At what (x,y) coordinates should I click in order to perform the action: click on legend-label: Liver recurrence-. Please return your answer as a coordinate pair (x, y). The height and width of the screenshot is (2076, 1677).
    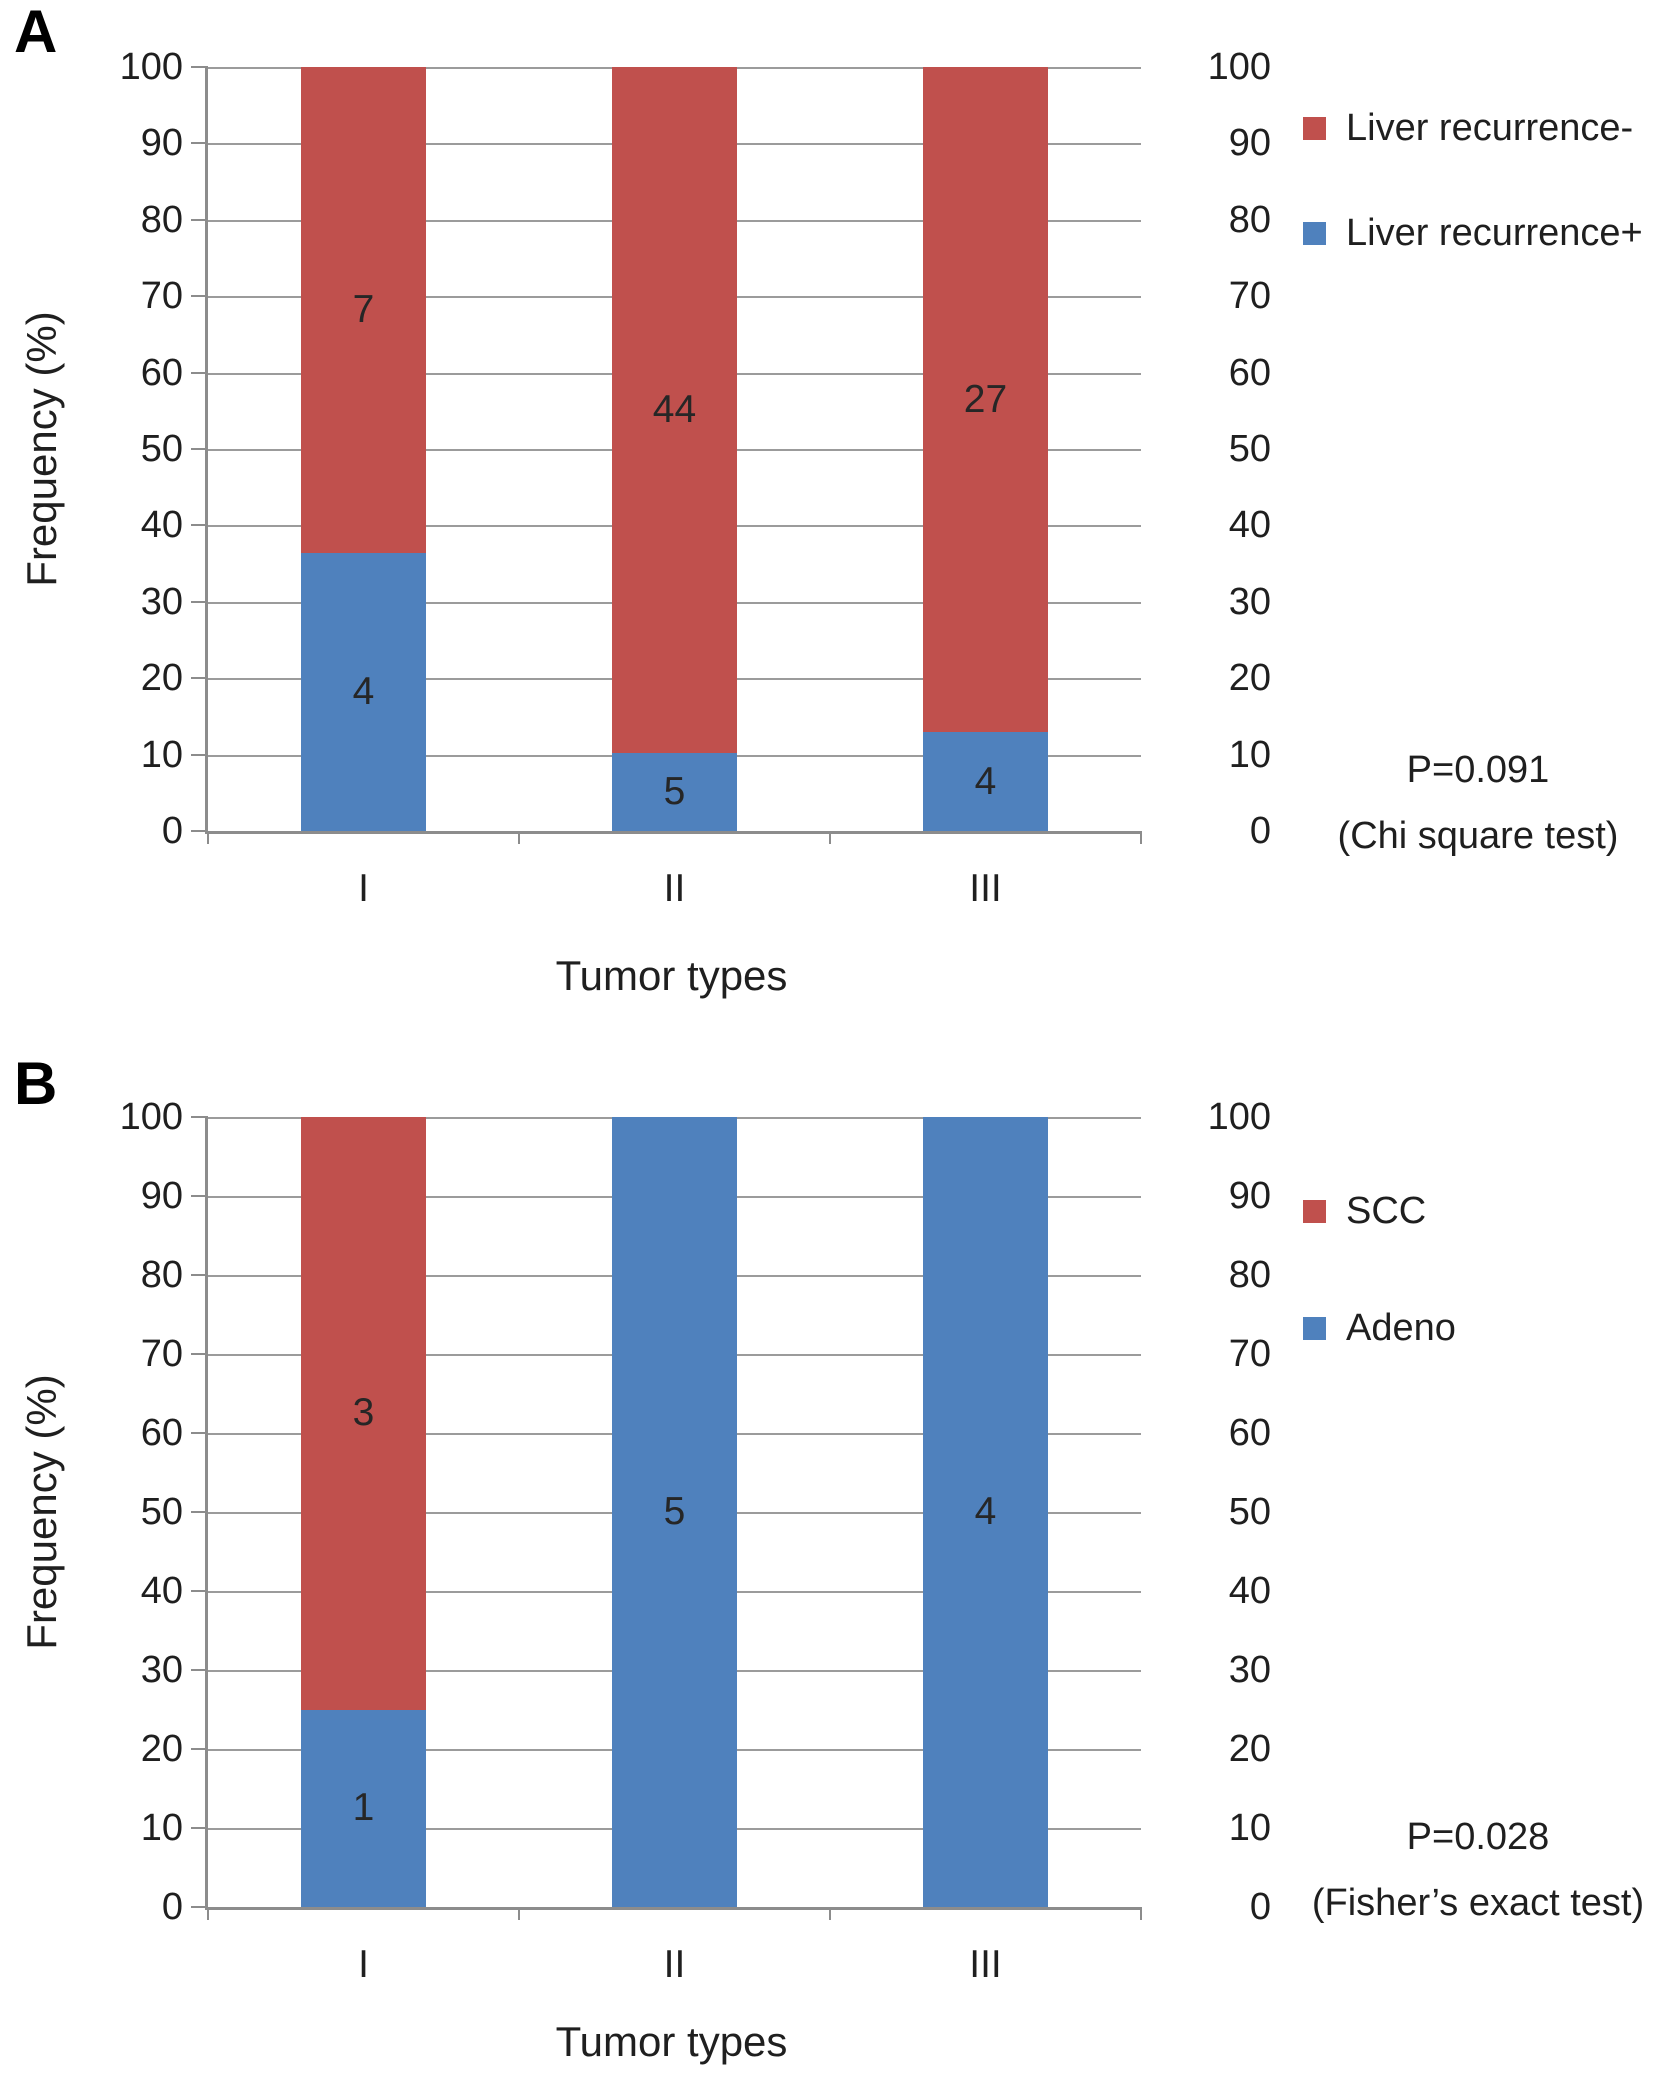
    Looking at the image, I should click on (1490, 128).